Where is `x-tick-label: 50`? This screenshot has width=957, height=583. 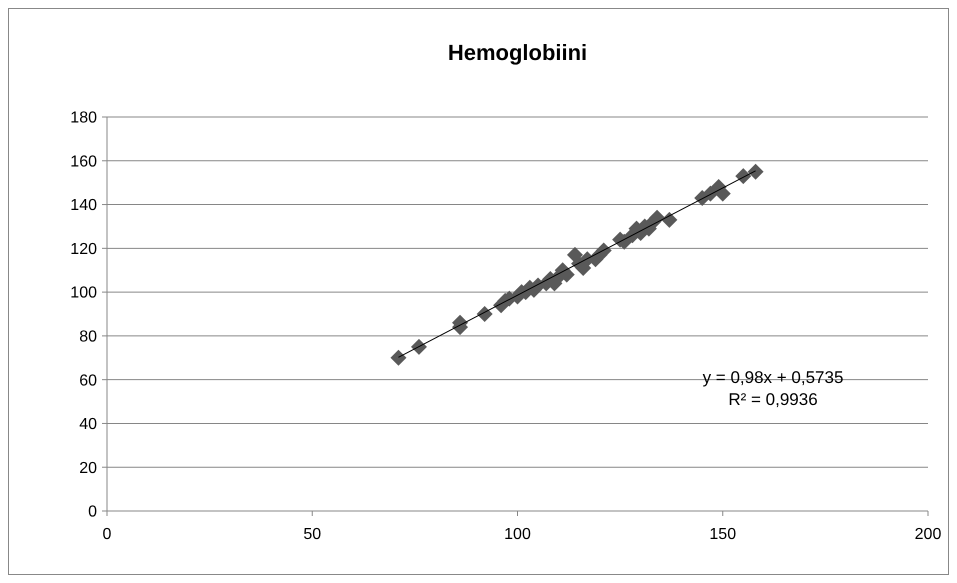 x-tick-label: 50 is located at coordinates (312, 534).